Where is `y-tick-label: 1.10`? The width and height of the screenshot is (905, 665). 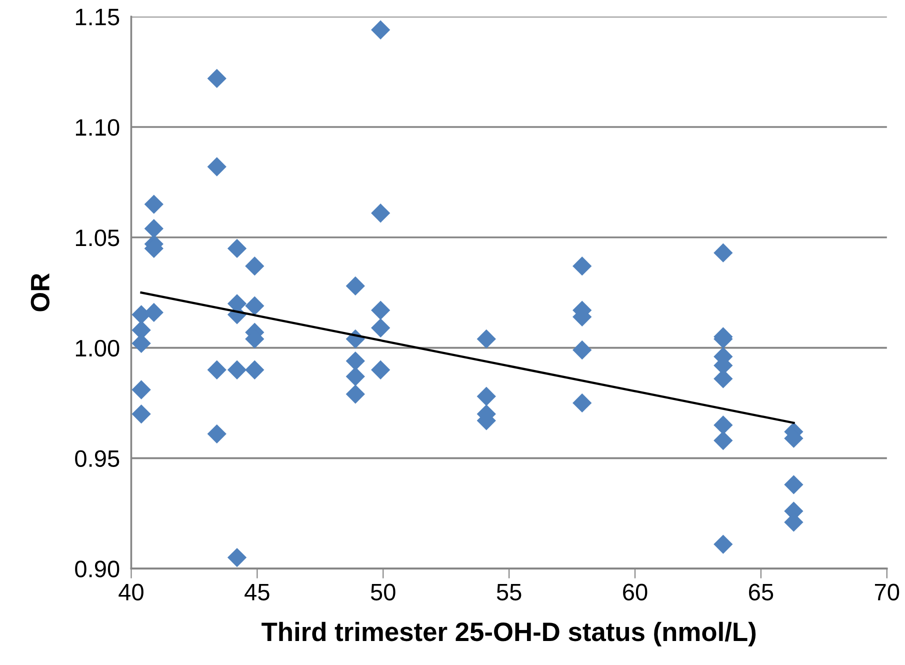 y-tick-label: 1.10 is located at coordinates (98, 127).